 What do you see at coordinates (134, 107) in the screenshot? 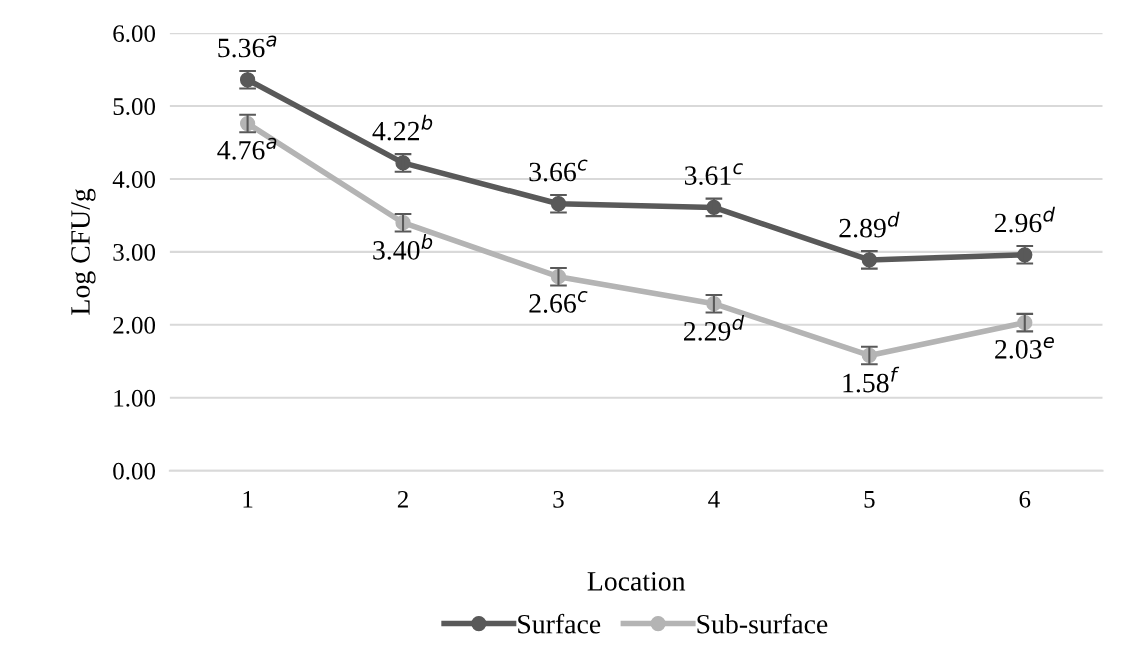
I see `y-tick-label: 5.00` at bounding box center [134, 107].